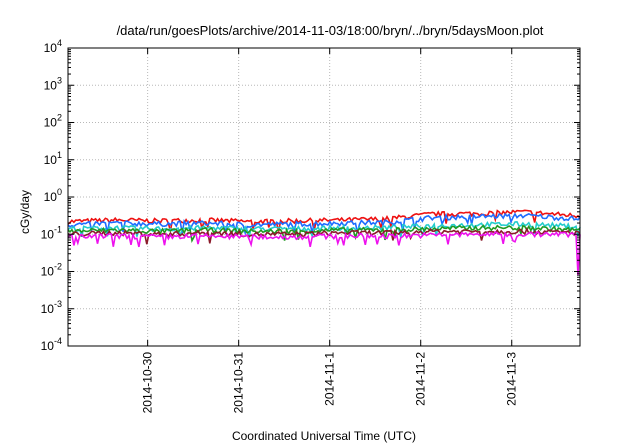 The height and width of the screenshot is (448, 640). What do you see at coordinates (239, 383) in the screenshot?
I see `x-tick-label: 2014-10-31` at bounding box center [239, 383].